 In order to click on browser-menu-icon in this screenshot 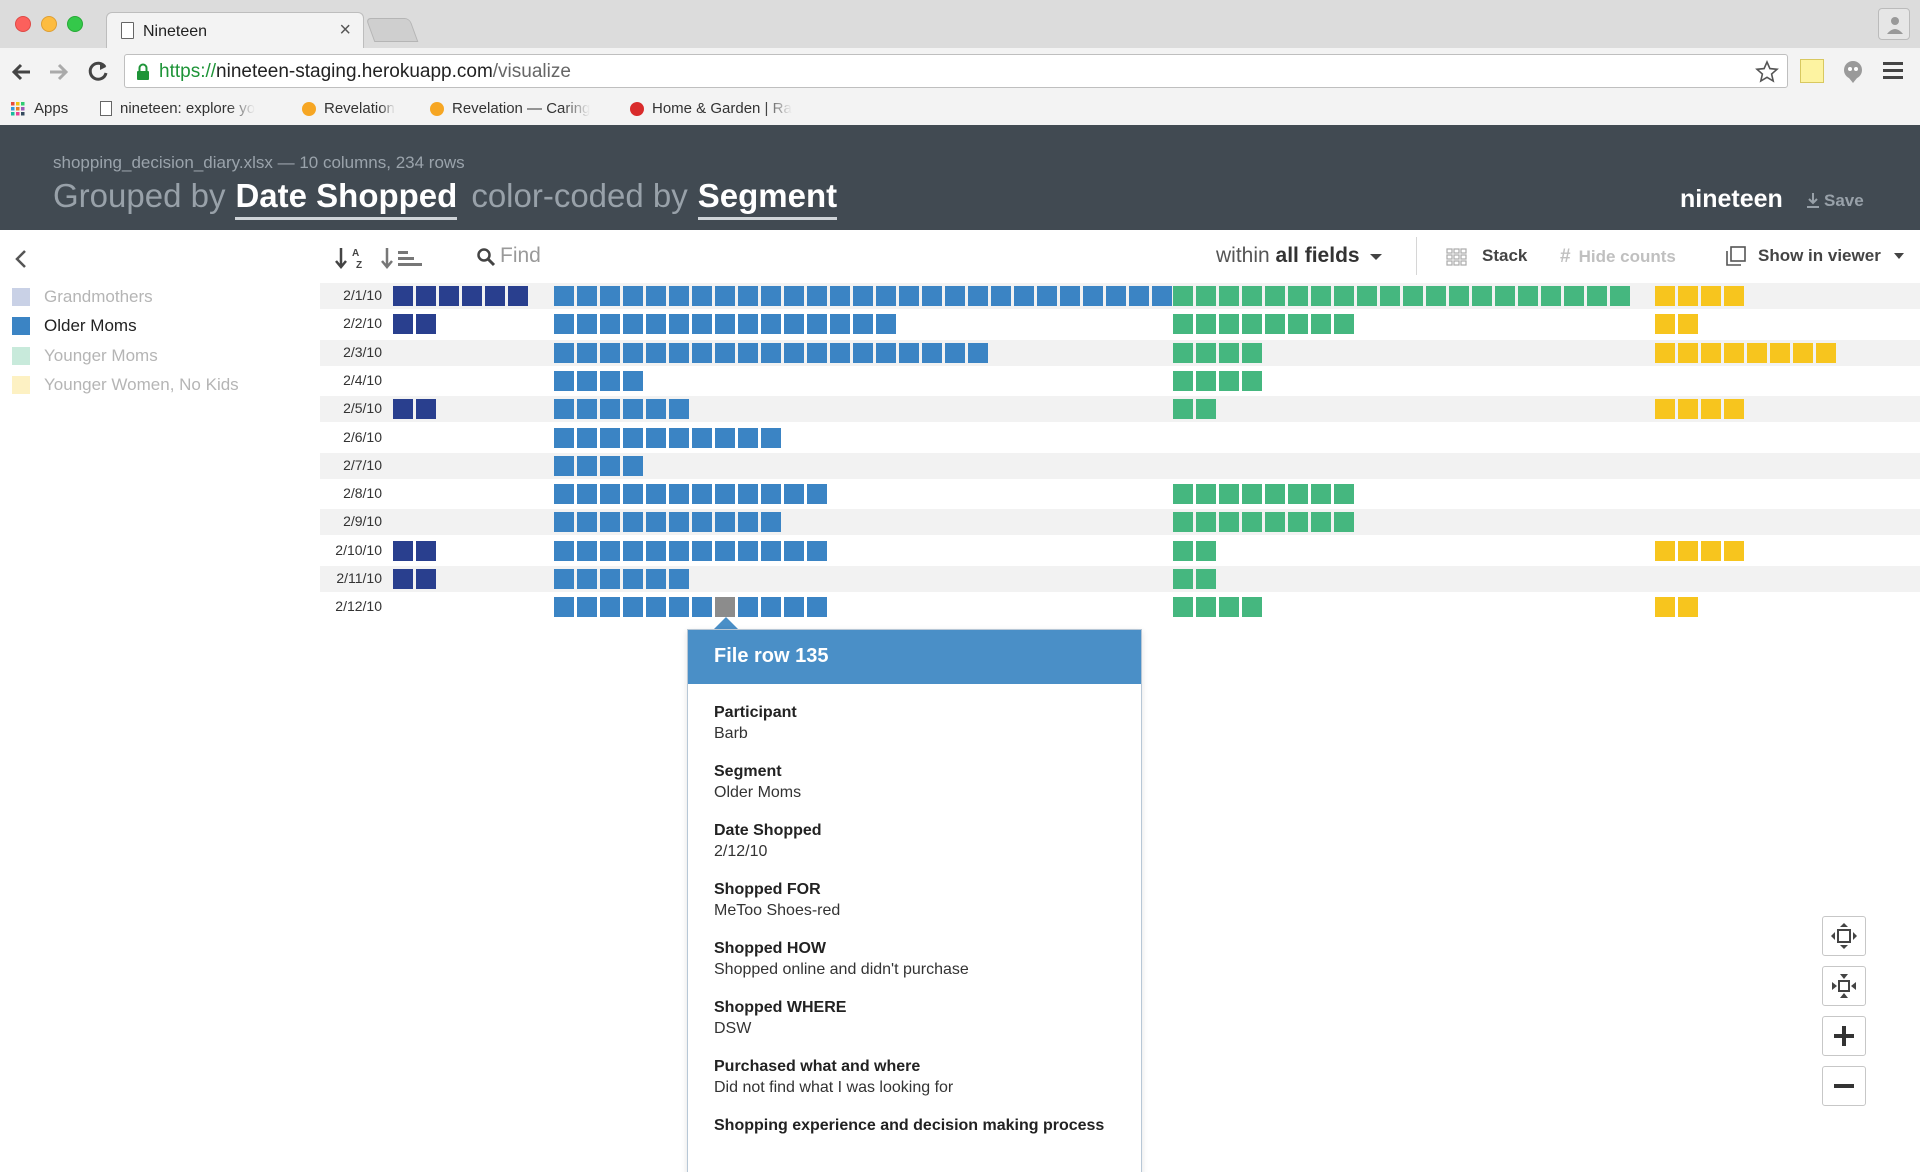, I will do `click(1893, 70)`.